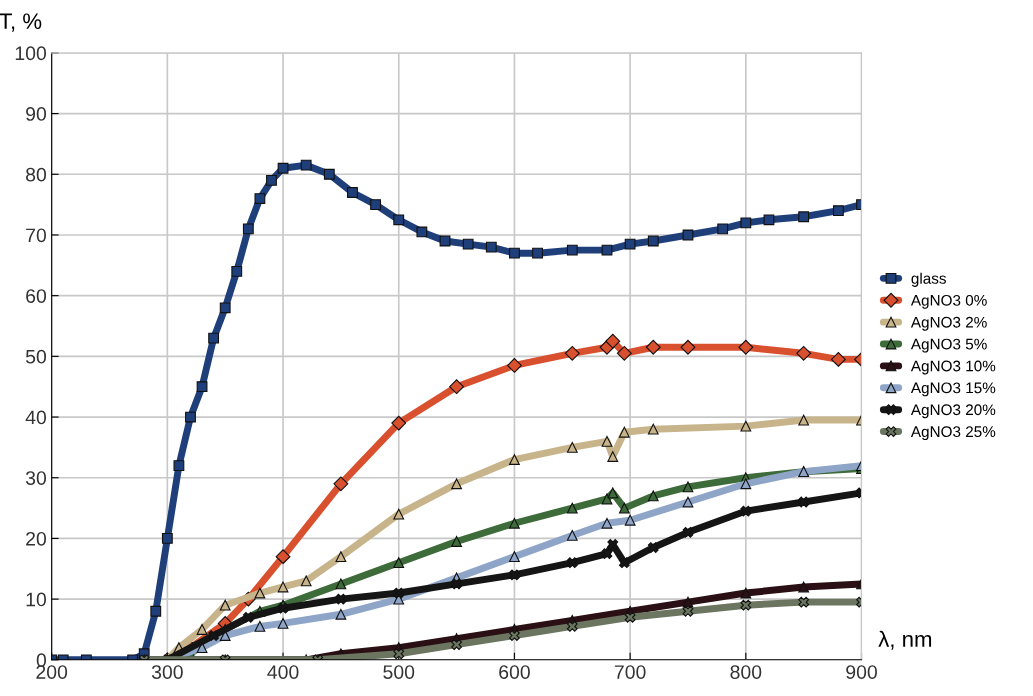  Describe the element at coordinates (36, 478) in the screenshot. I see `y-tick-label: 30` at that location.